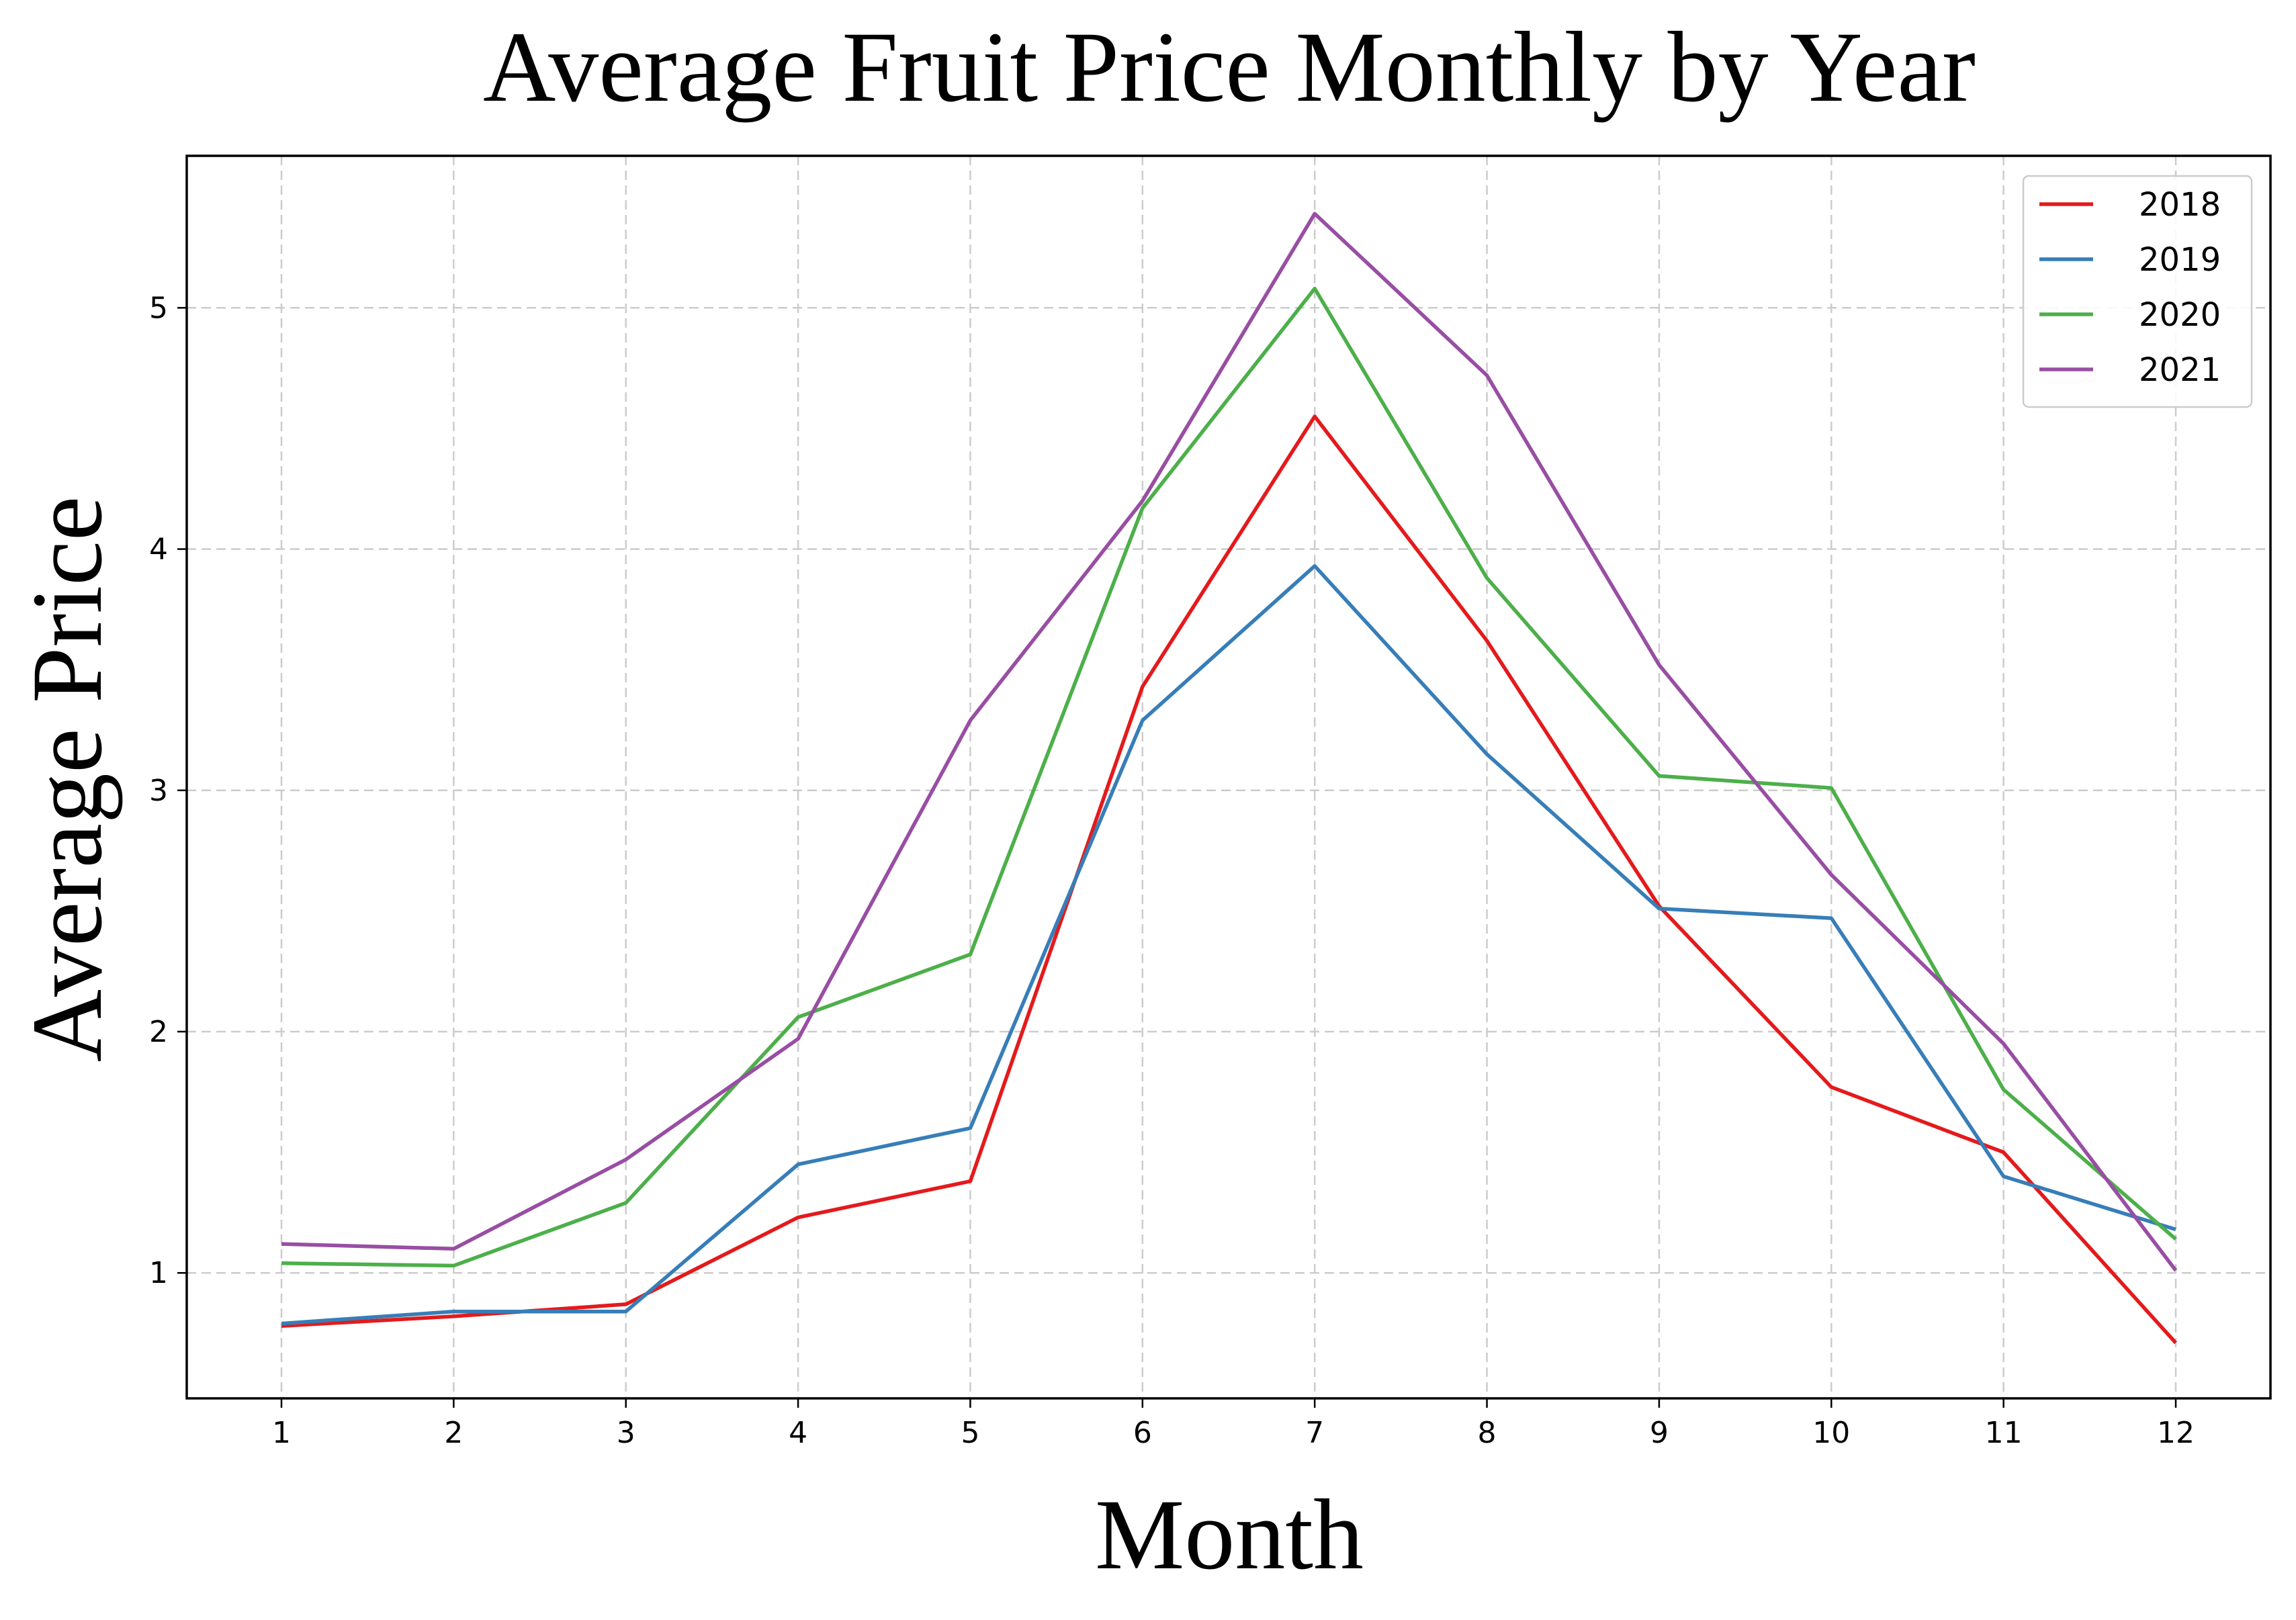 The width and height of the screenshot is (2296, 1620). What do you see at coordinates (158, 1273) in the screenshot?
I see `y-tick-label: 1` at bounding box center [158, 1273].